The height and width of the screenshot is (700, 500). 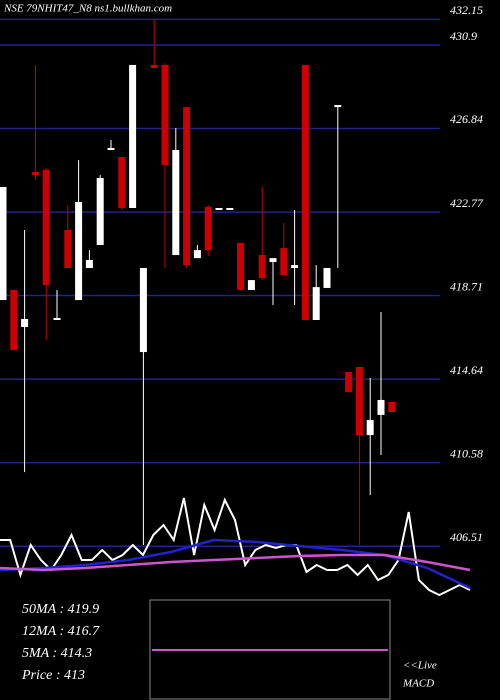 I want to click on y-tick-label: 406.51, so click(x=466, y=537).